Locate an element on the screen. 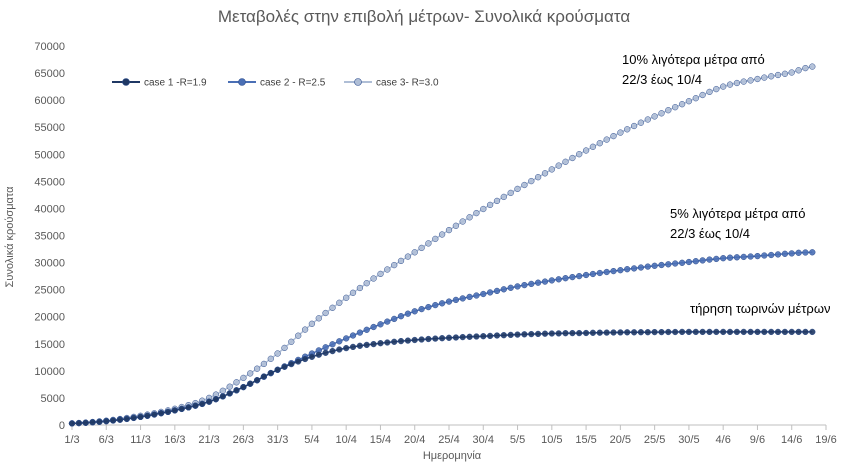  x-tick-label: 16/3 is located at coordinates (174, 440).